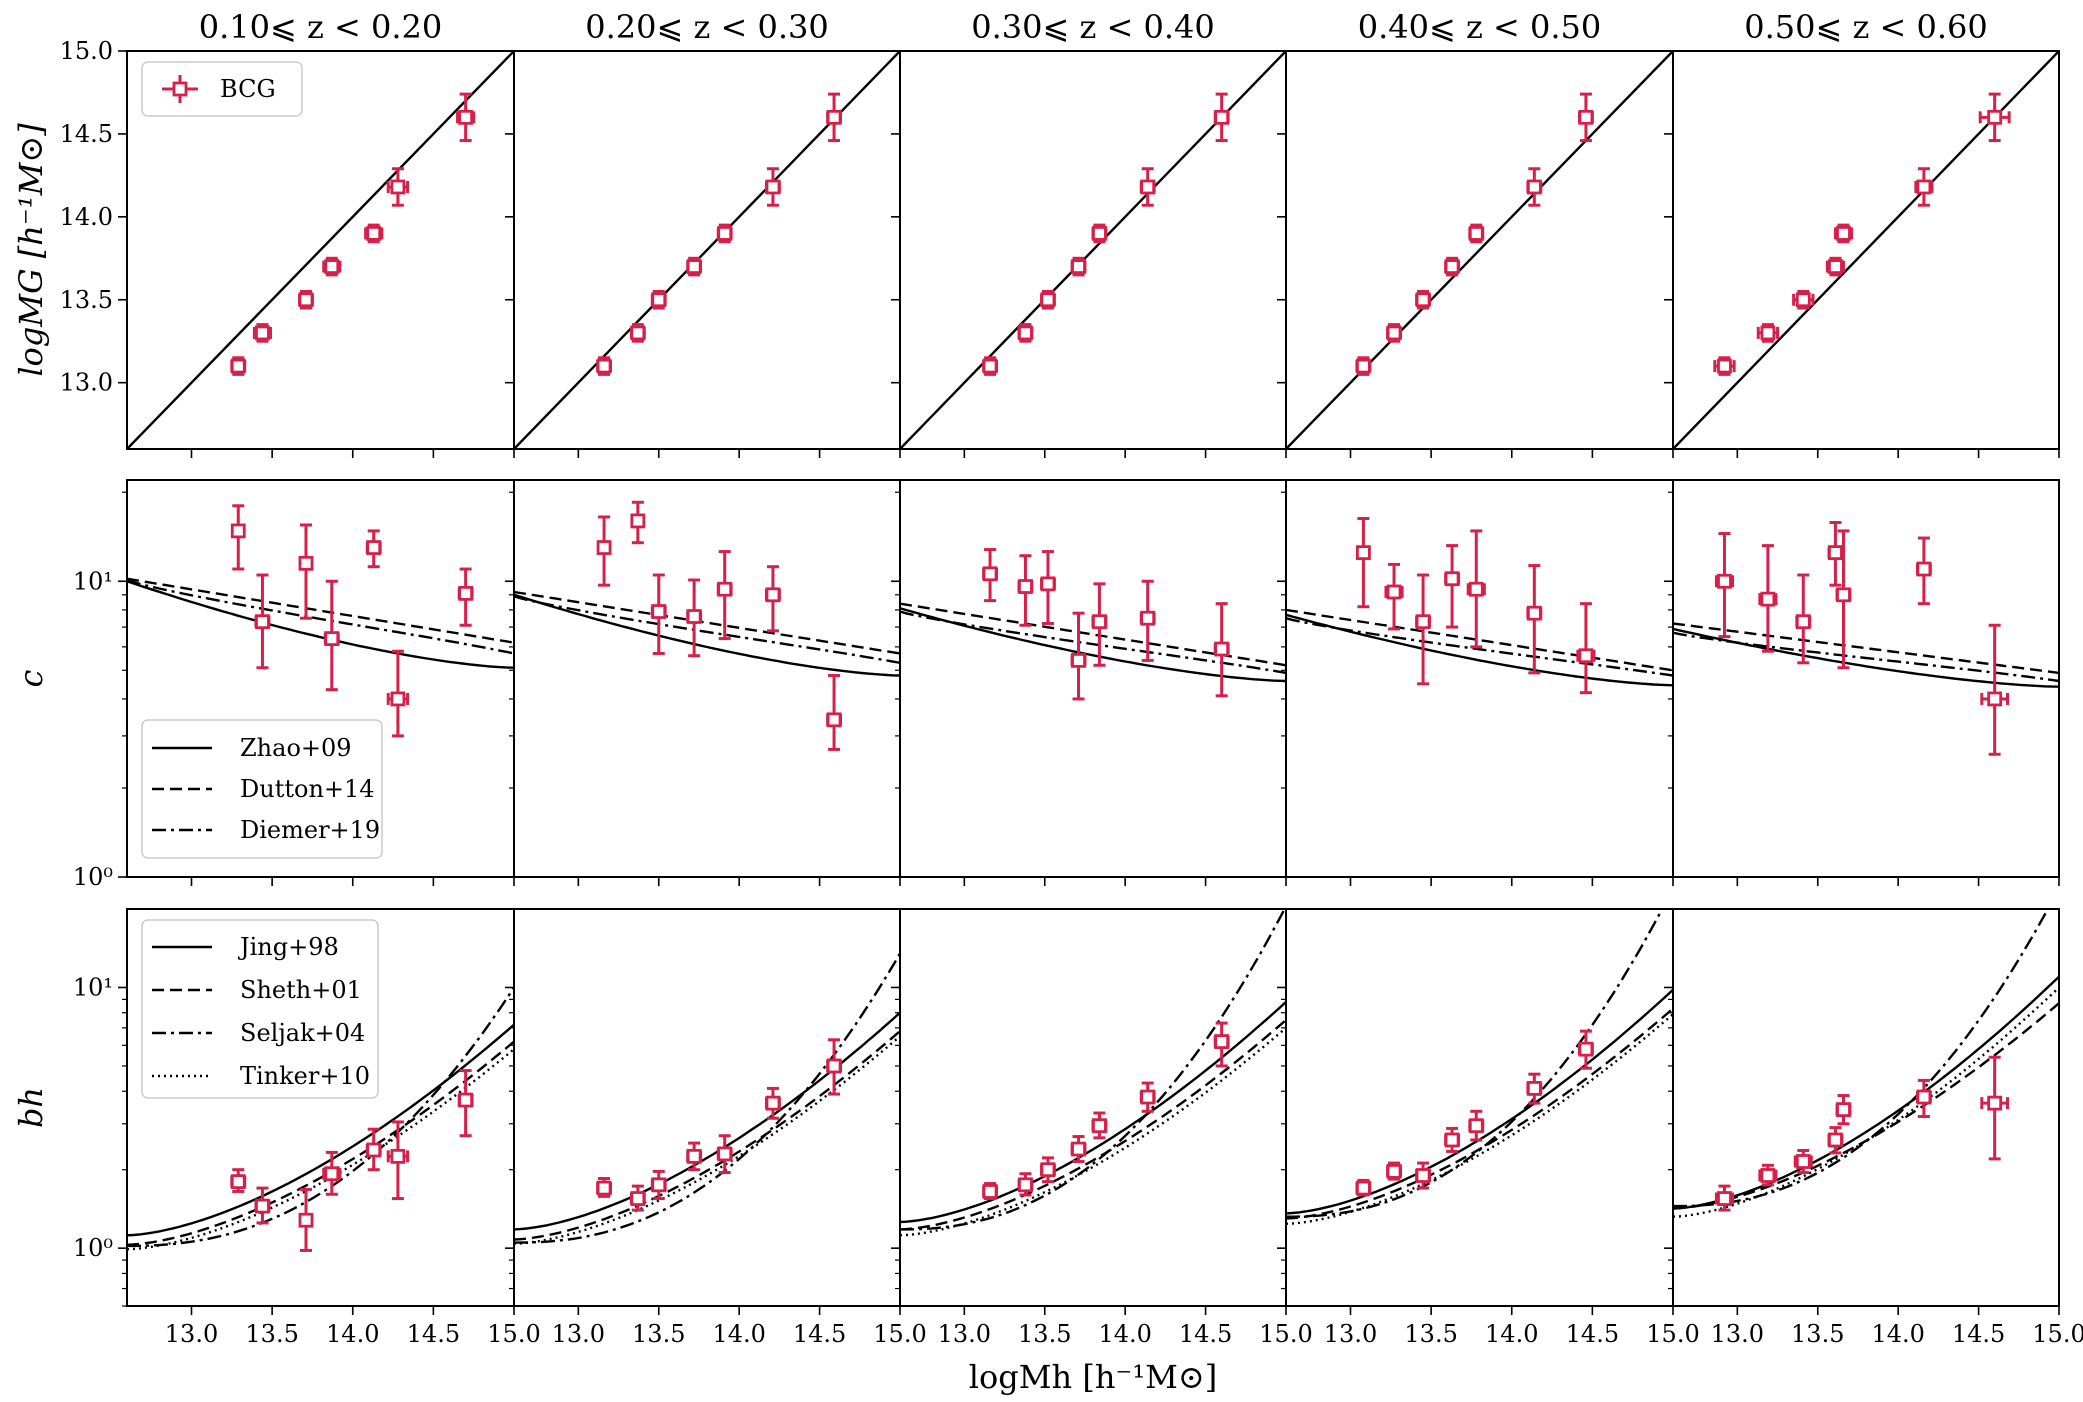 Image resolution: width=2083 pixels, height=1402 pixels. What do you see at coordinates (271, 1334) in the screenshot?
I see `x-tick-label: 13.5` at bounding box center [271, 1334].